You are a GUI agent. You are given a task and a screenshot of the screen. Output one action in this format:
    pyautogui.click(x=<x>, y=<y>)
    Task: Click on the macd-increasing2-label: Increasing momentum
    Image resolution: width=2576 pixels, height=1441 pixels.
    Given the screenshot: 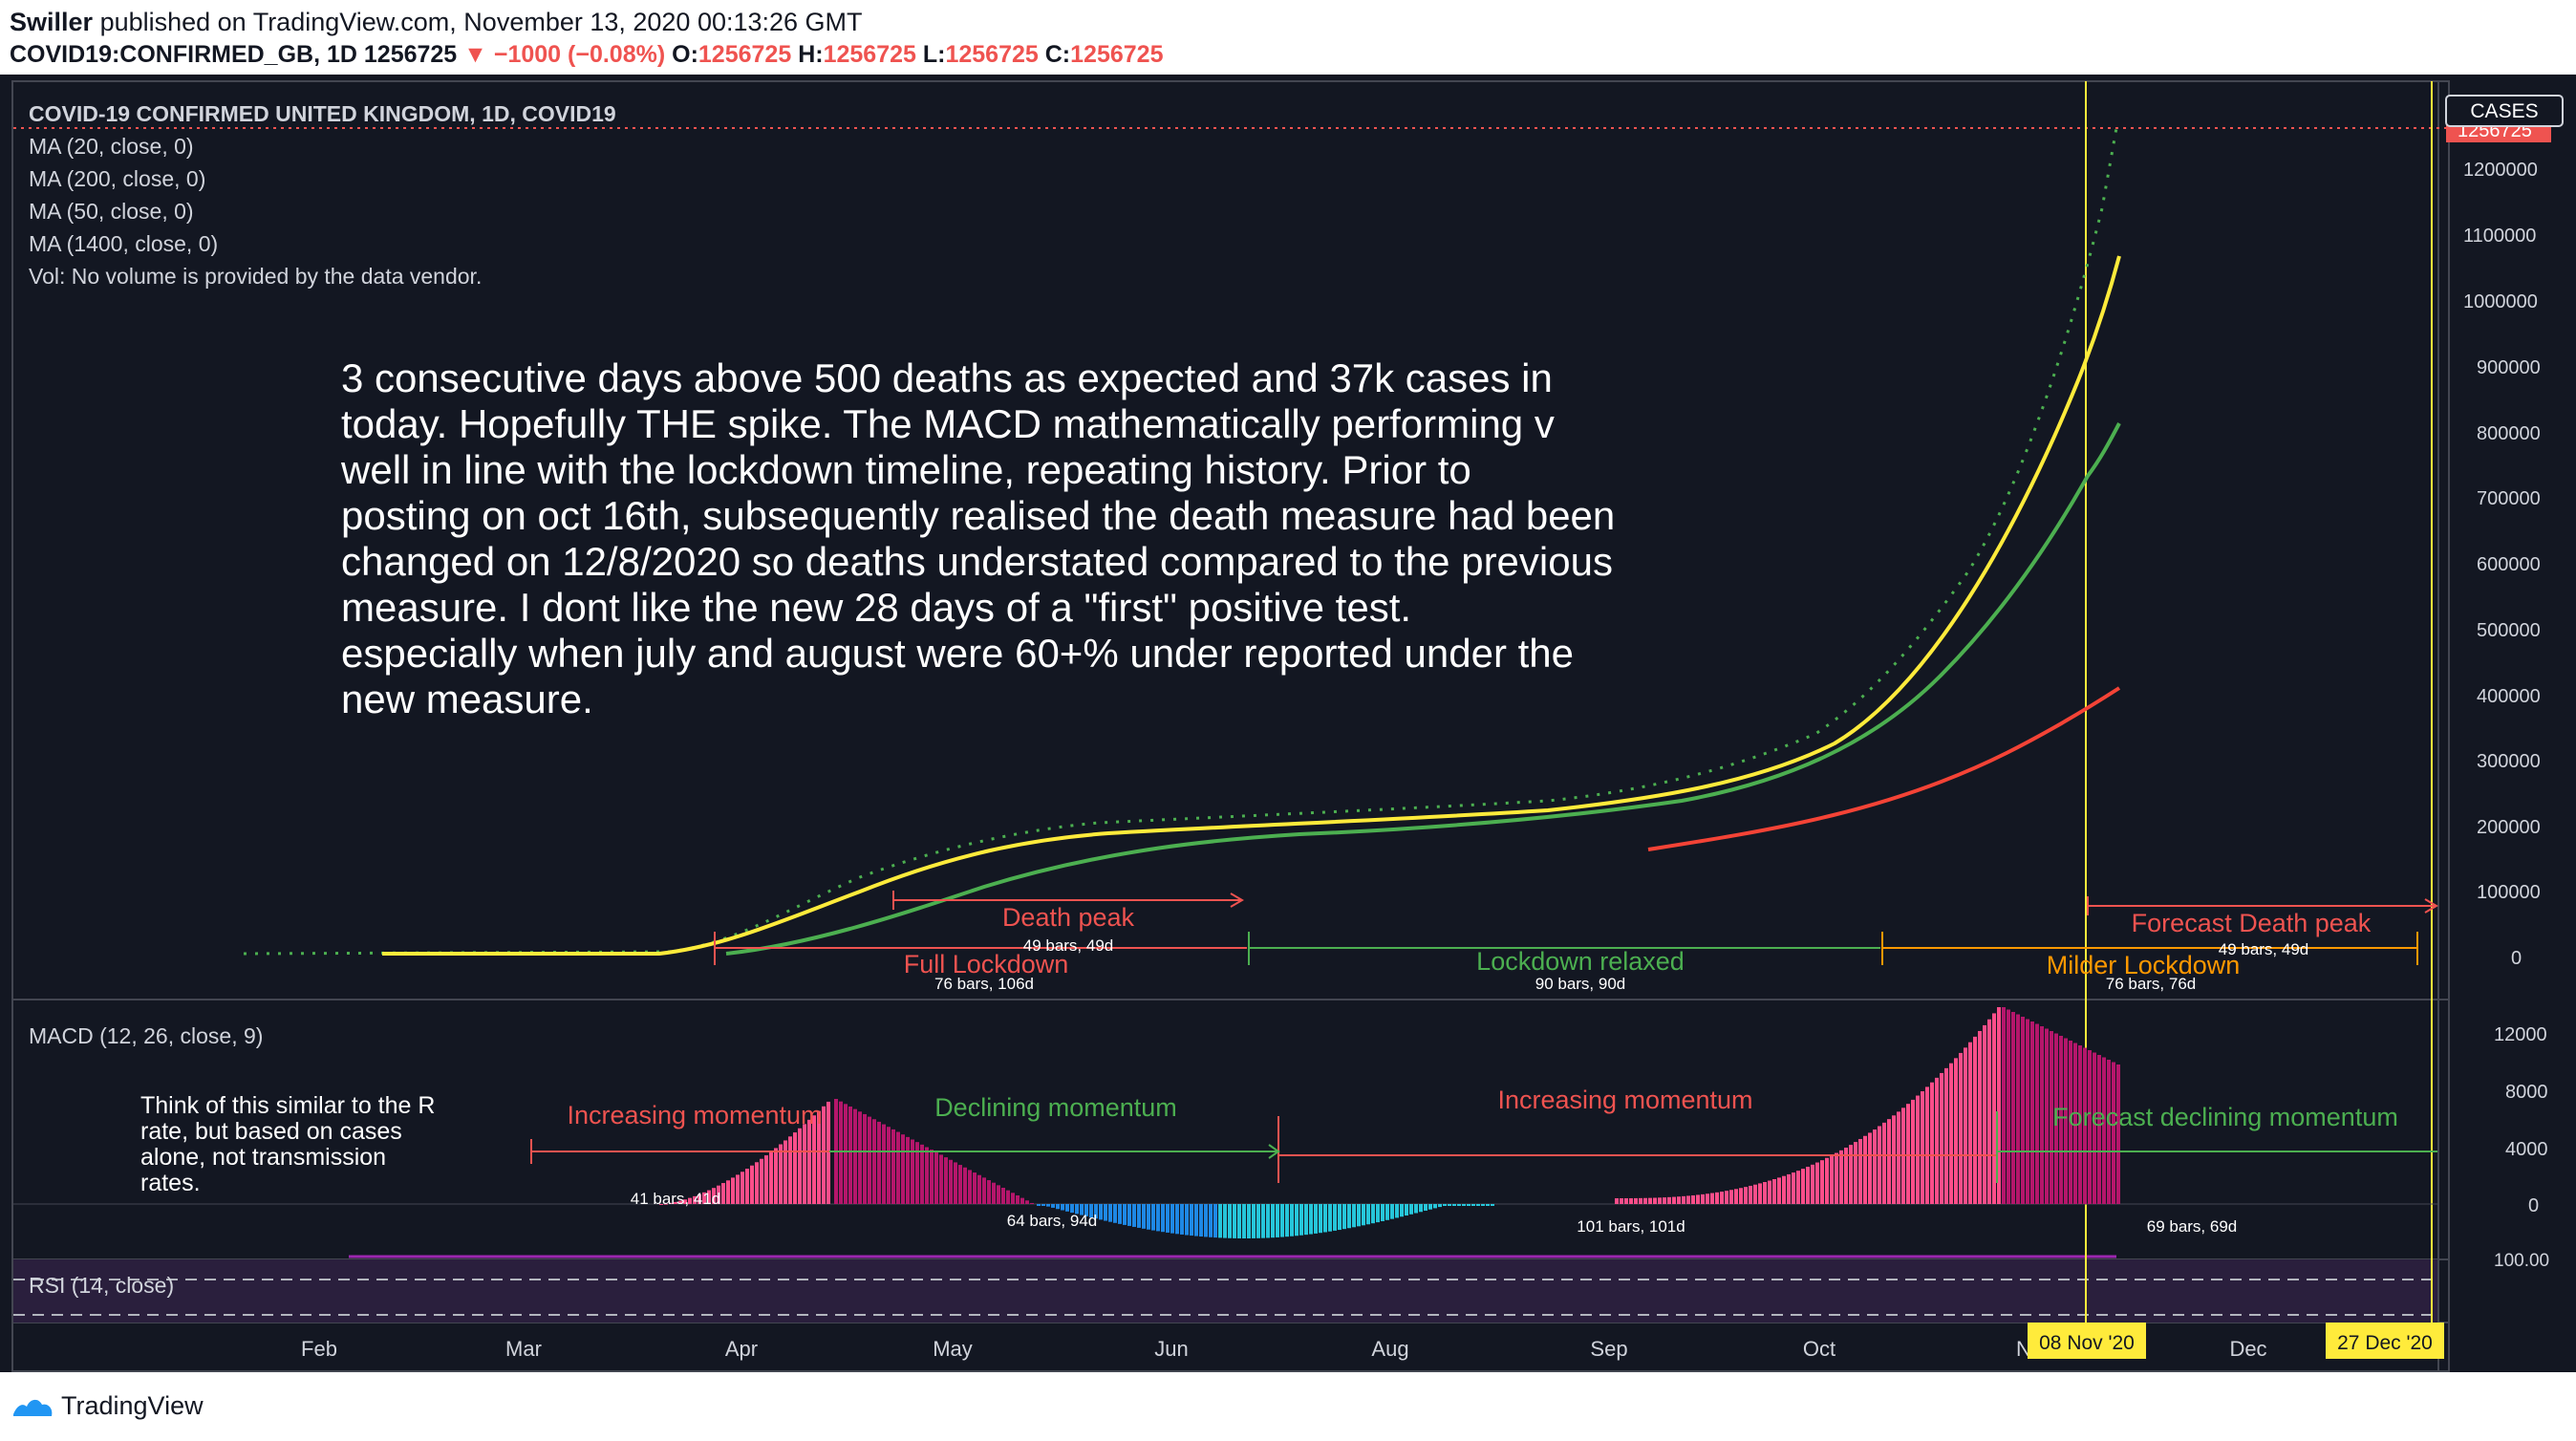 What is the action you would take?
    pyautogui.click(x=1624, y=1100)
    